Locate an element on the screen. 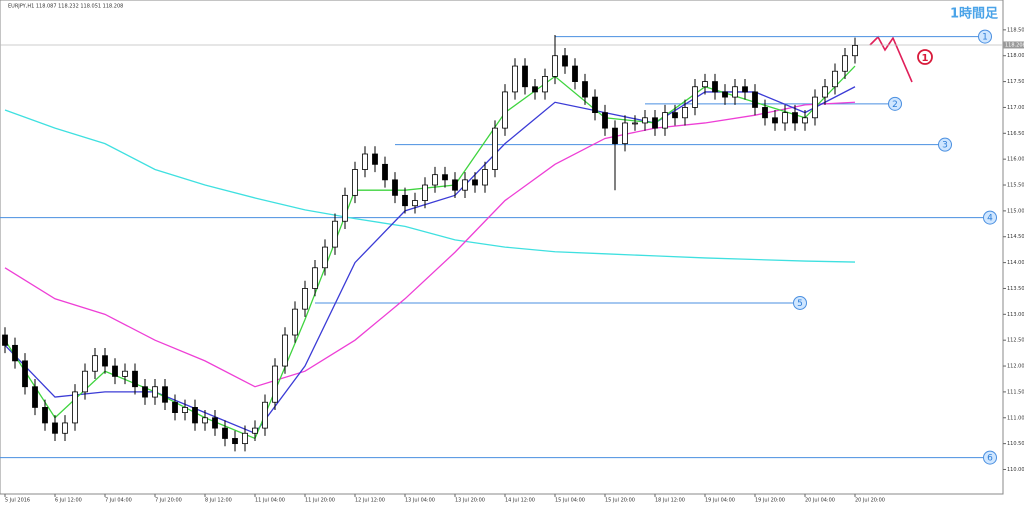  x-tick-label: 5 Jul 2016 is located at coordinates (17, 501).